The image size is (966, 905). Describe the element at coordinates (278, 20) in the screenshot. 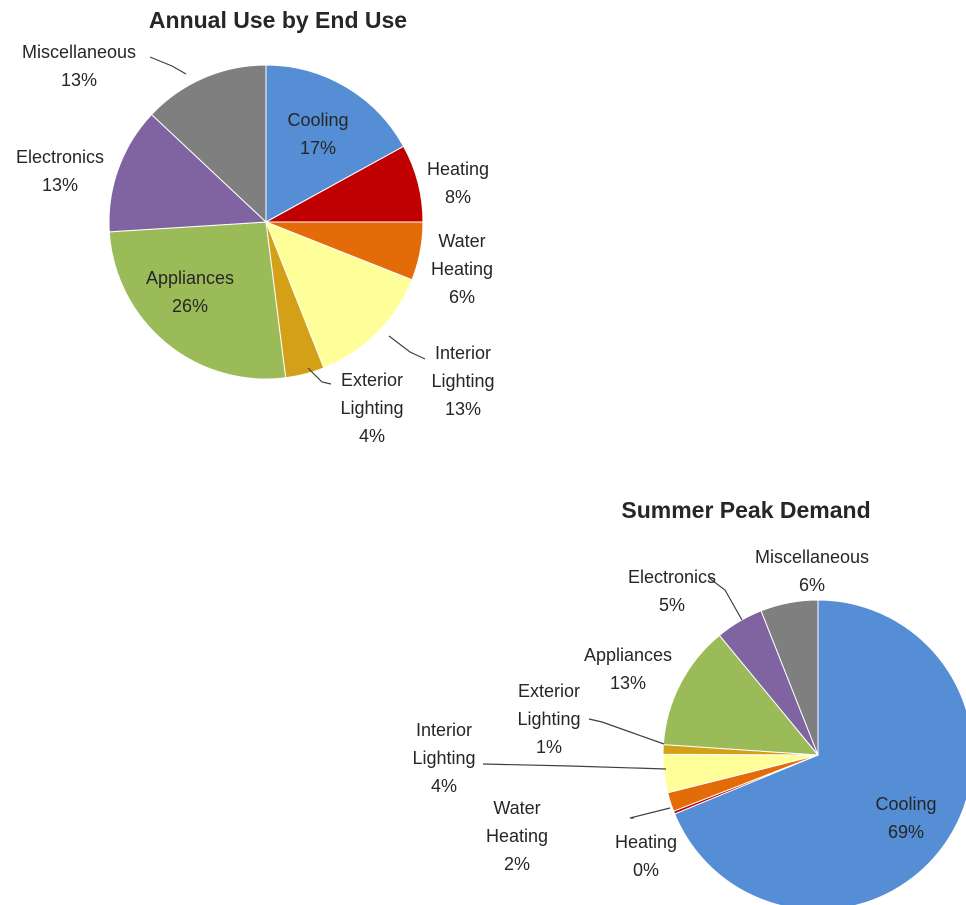

I see `chart-title: Annual Use by End Use` at that location.